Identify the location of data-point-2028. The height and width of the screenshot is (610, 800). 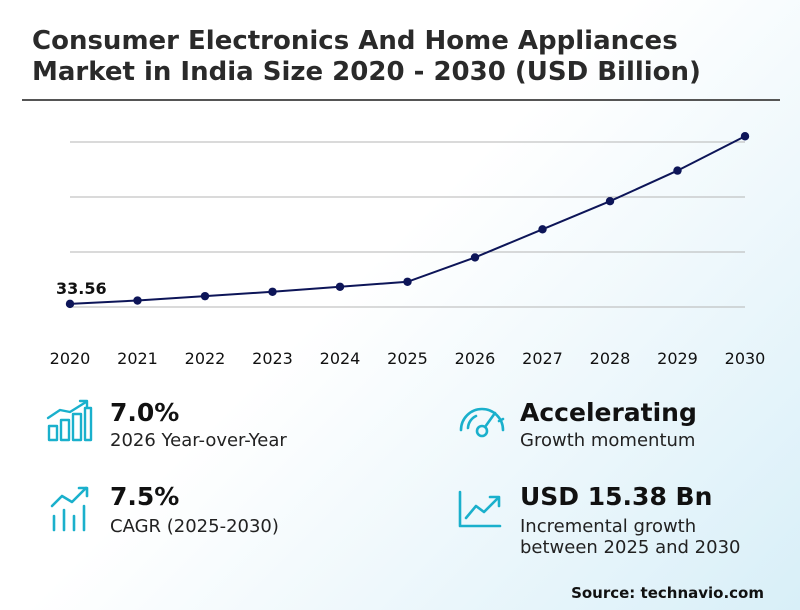
(610, 201).